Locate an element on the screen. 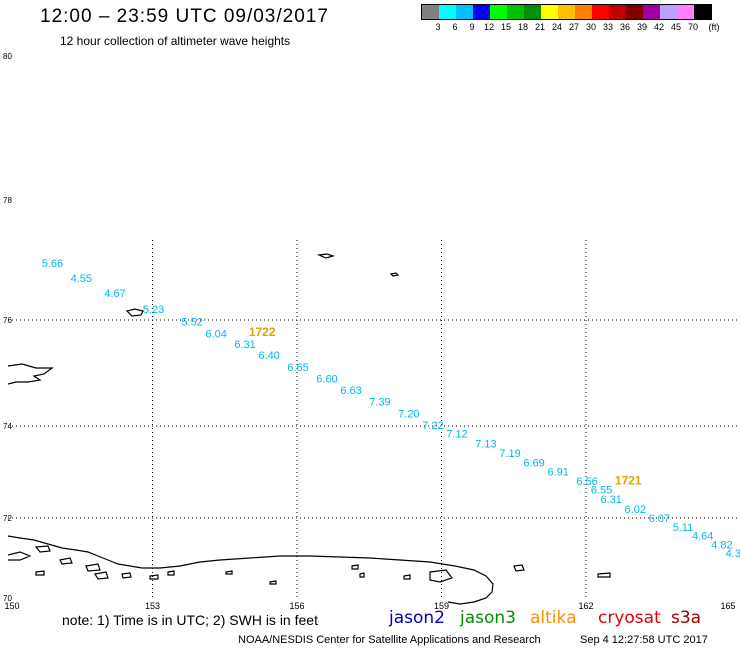 Image resolution: width=740 pixels, height=650 pixels. color-legend: 3 6 9 12 15 18 21 24 27 30 33 36 39 42 45 70 (ft) is located at coordinates (570, 18).